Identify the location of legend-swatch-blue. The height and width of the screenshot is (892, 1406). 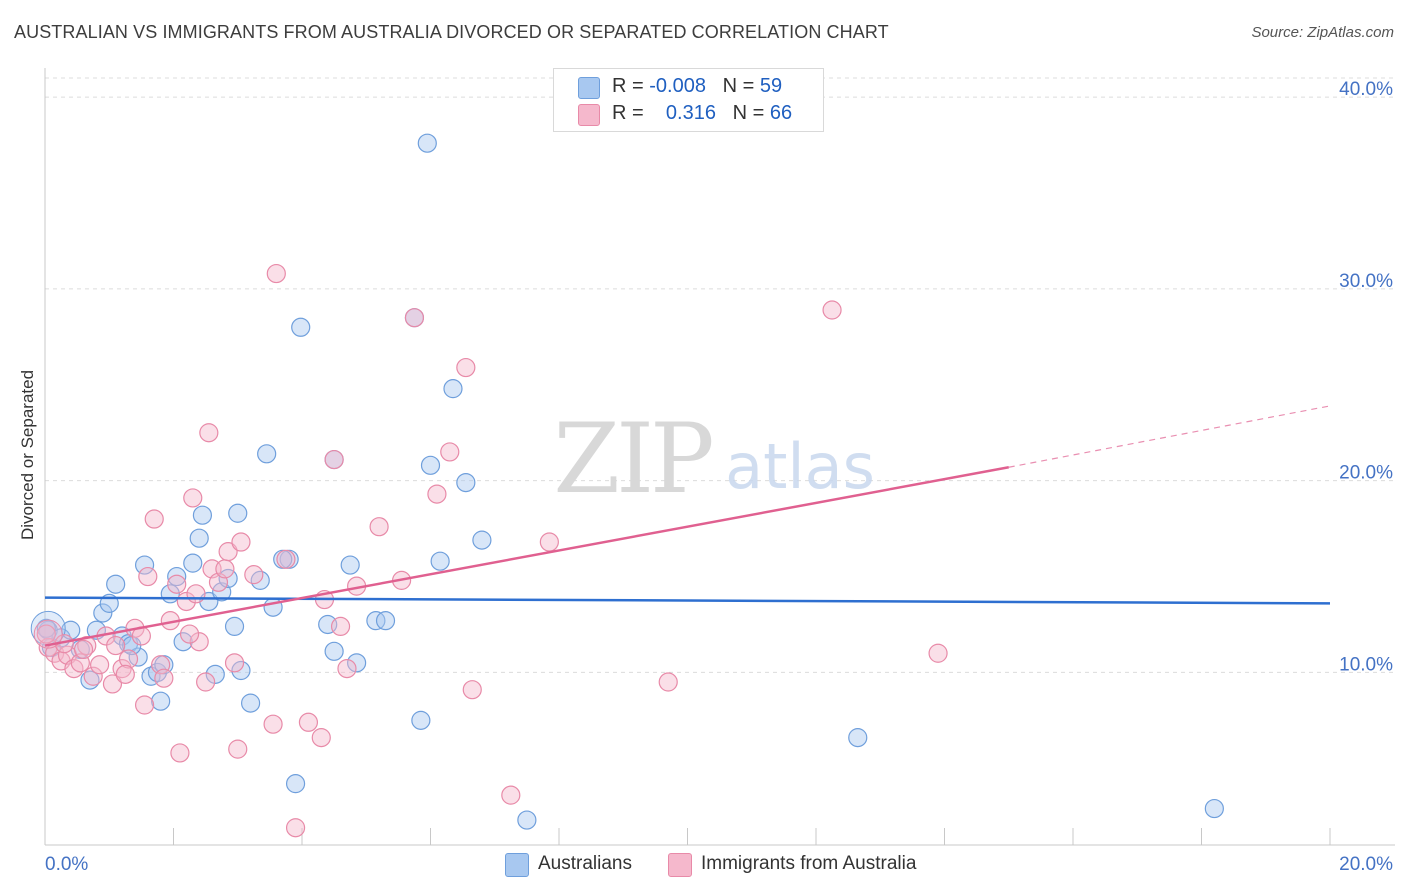
(589, 88).